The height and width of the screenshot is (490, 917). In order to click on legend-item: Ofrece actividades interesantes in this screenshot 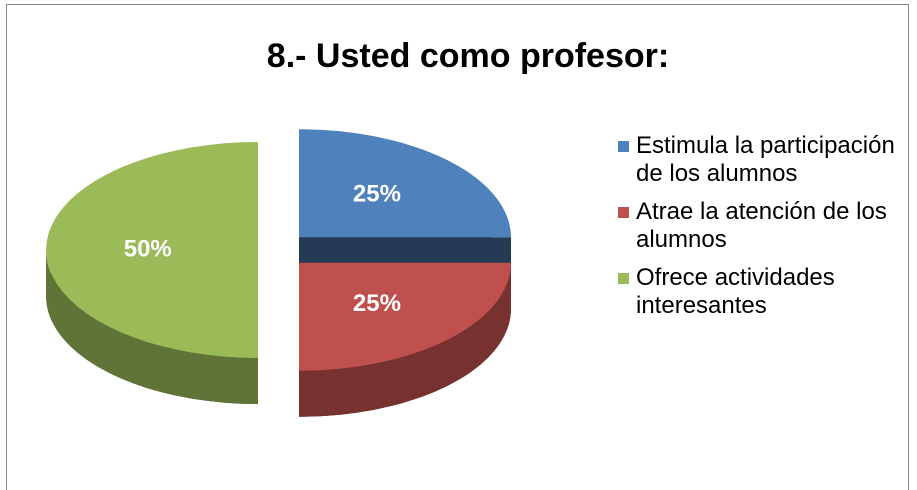, I will do `click(762, 292)`.